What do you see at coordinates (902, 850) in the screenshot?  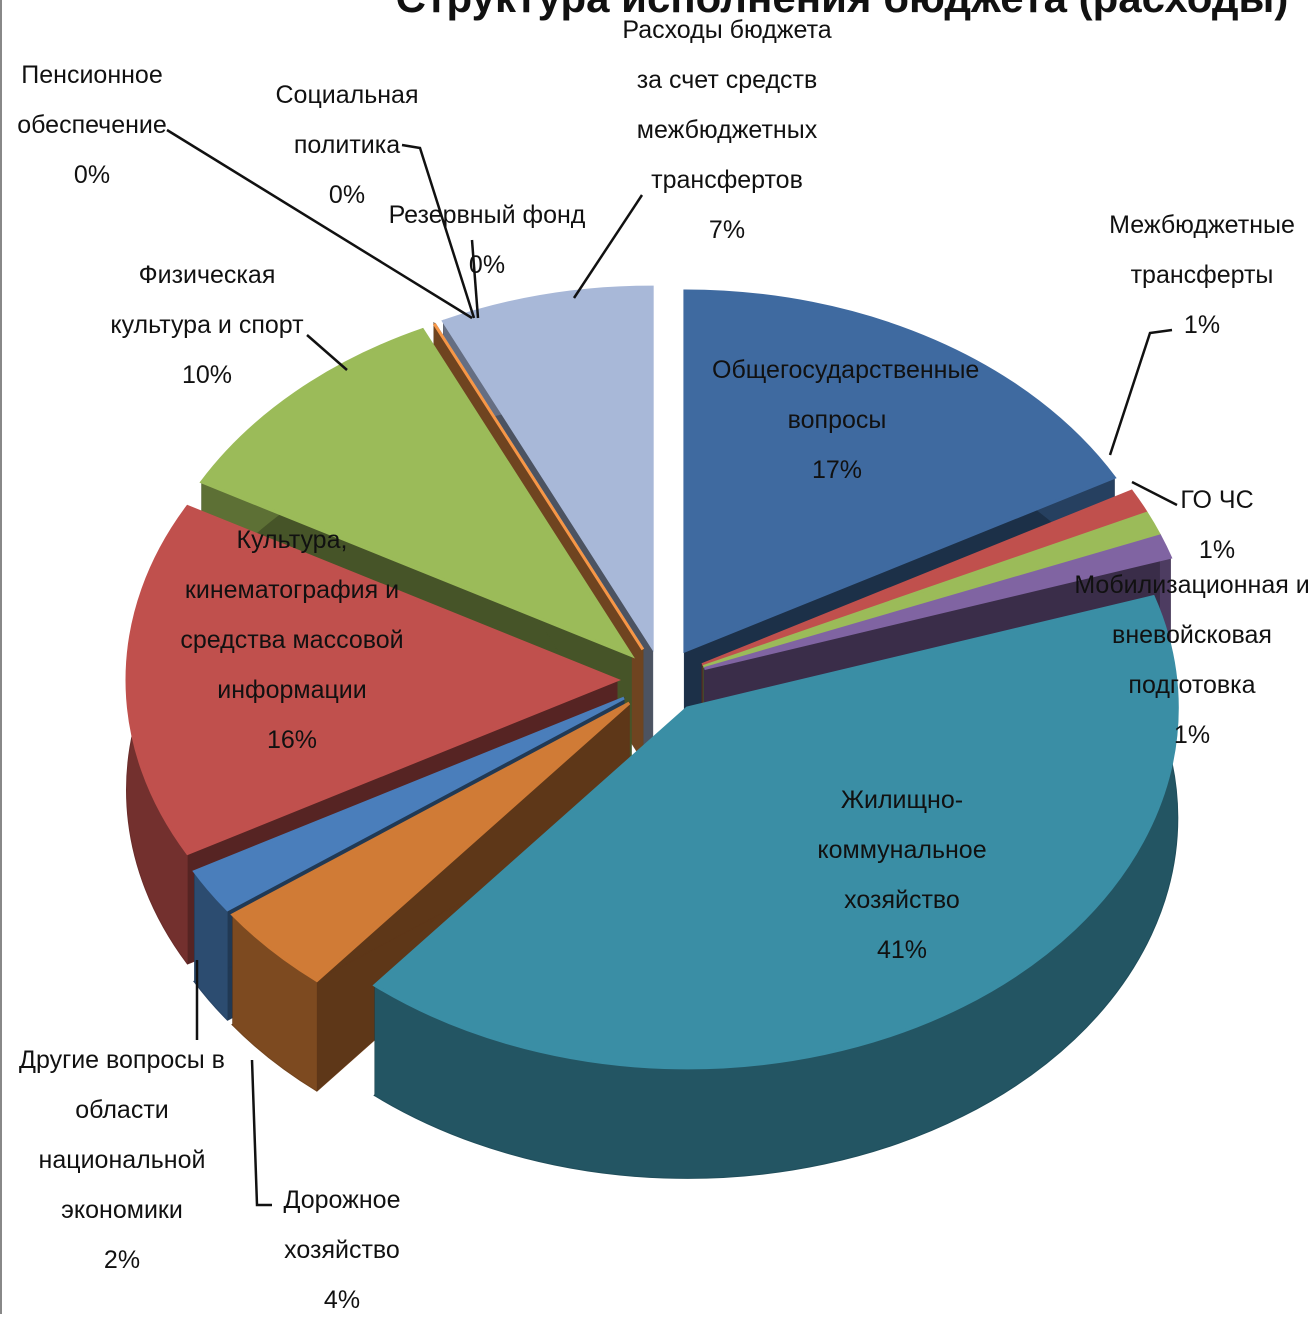 I see `category-label: Жилищно-коммунальное хозяйство` at bounding box center [902, 850].